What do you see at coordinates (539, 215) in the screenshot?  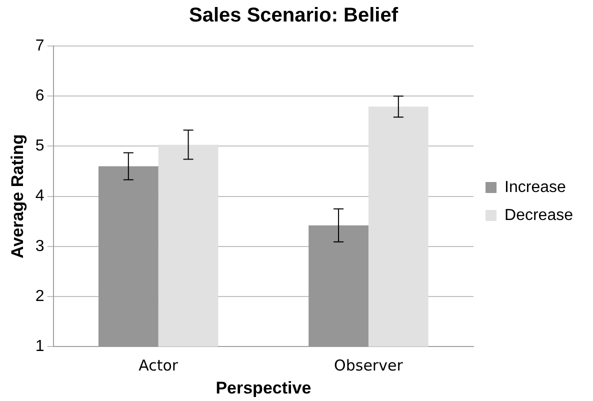 I see `legend-label: Decrease` at bounding box center [539, 215].